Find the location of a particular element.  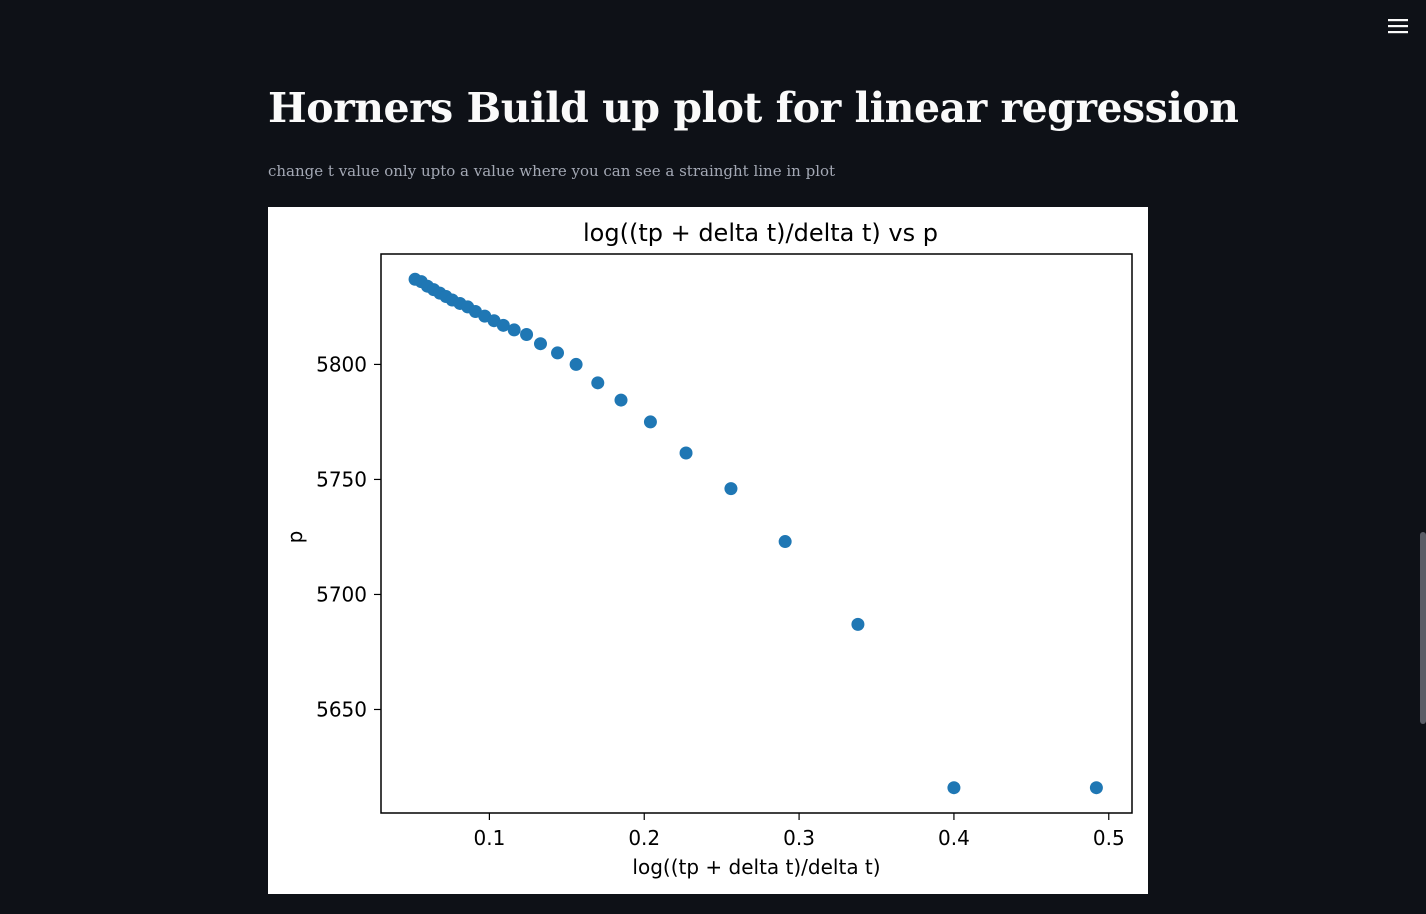

y-tick-label: 5750 is located at coordinates (341, 479).